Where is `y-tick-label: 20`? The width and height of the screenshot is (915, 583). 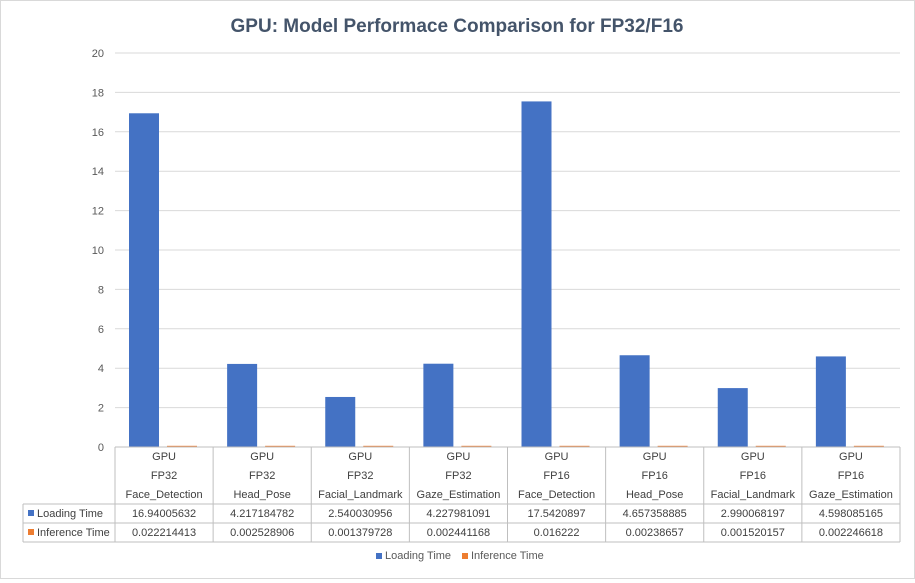 y-tick-label: 20 is located at coordinates (98, 54).